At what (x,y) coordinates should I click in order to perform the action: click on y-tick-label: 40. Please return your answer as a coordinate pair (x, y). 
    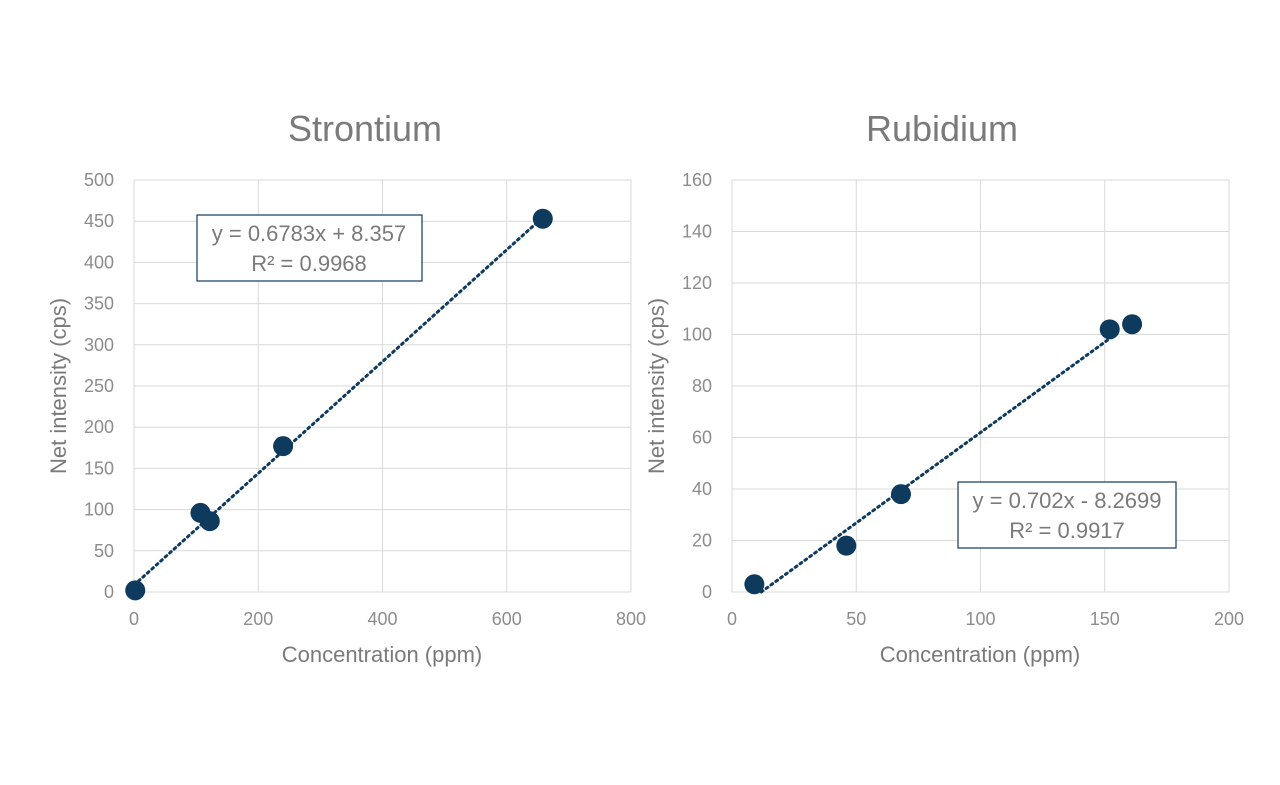
    Looking at the image, I should click on (702, 489).